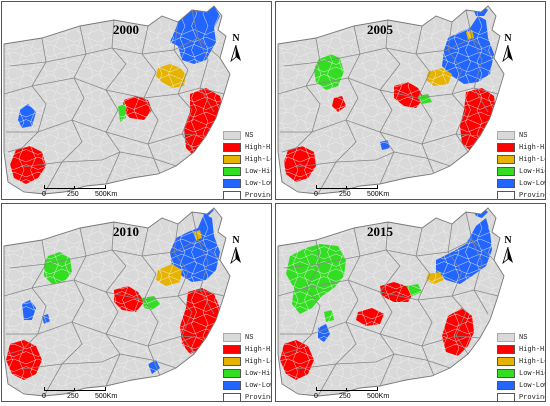 Image resolution: width=550 pixels, height=406 pixels. I want to click on cluster-high-low, so click(171, 76).